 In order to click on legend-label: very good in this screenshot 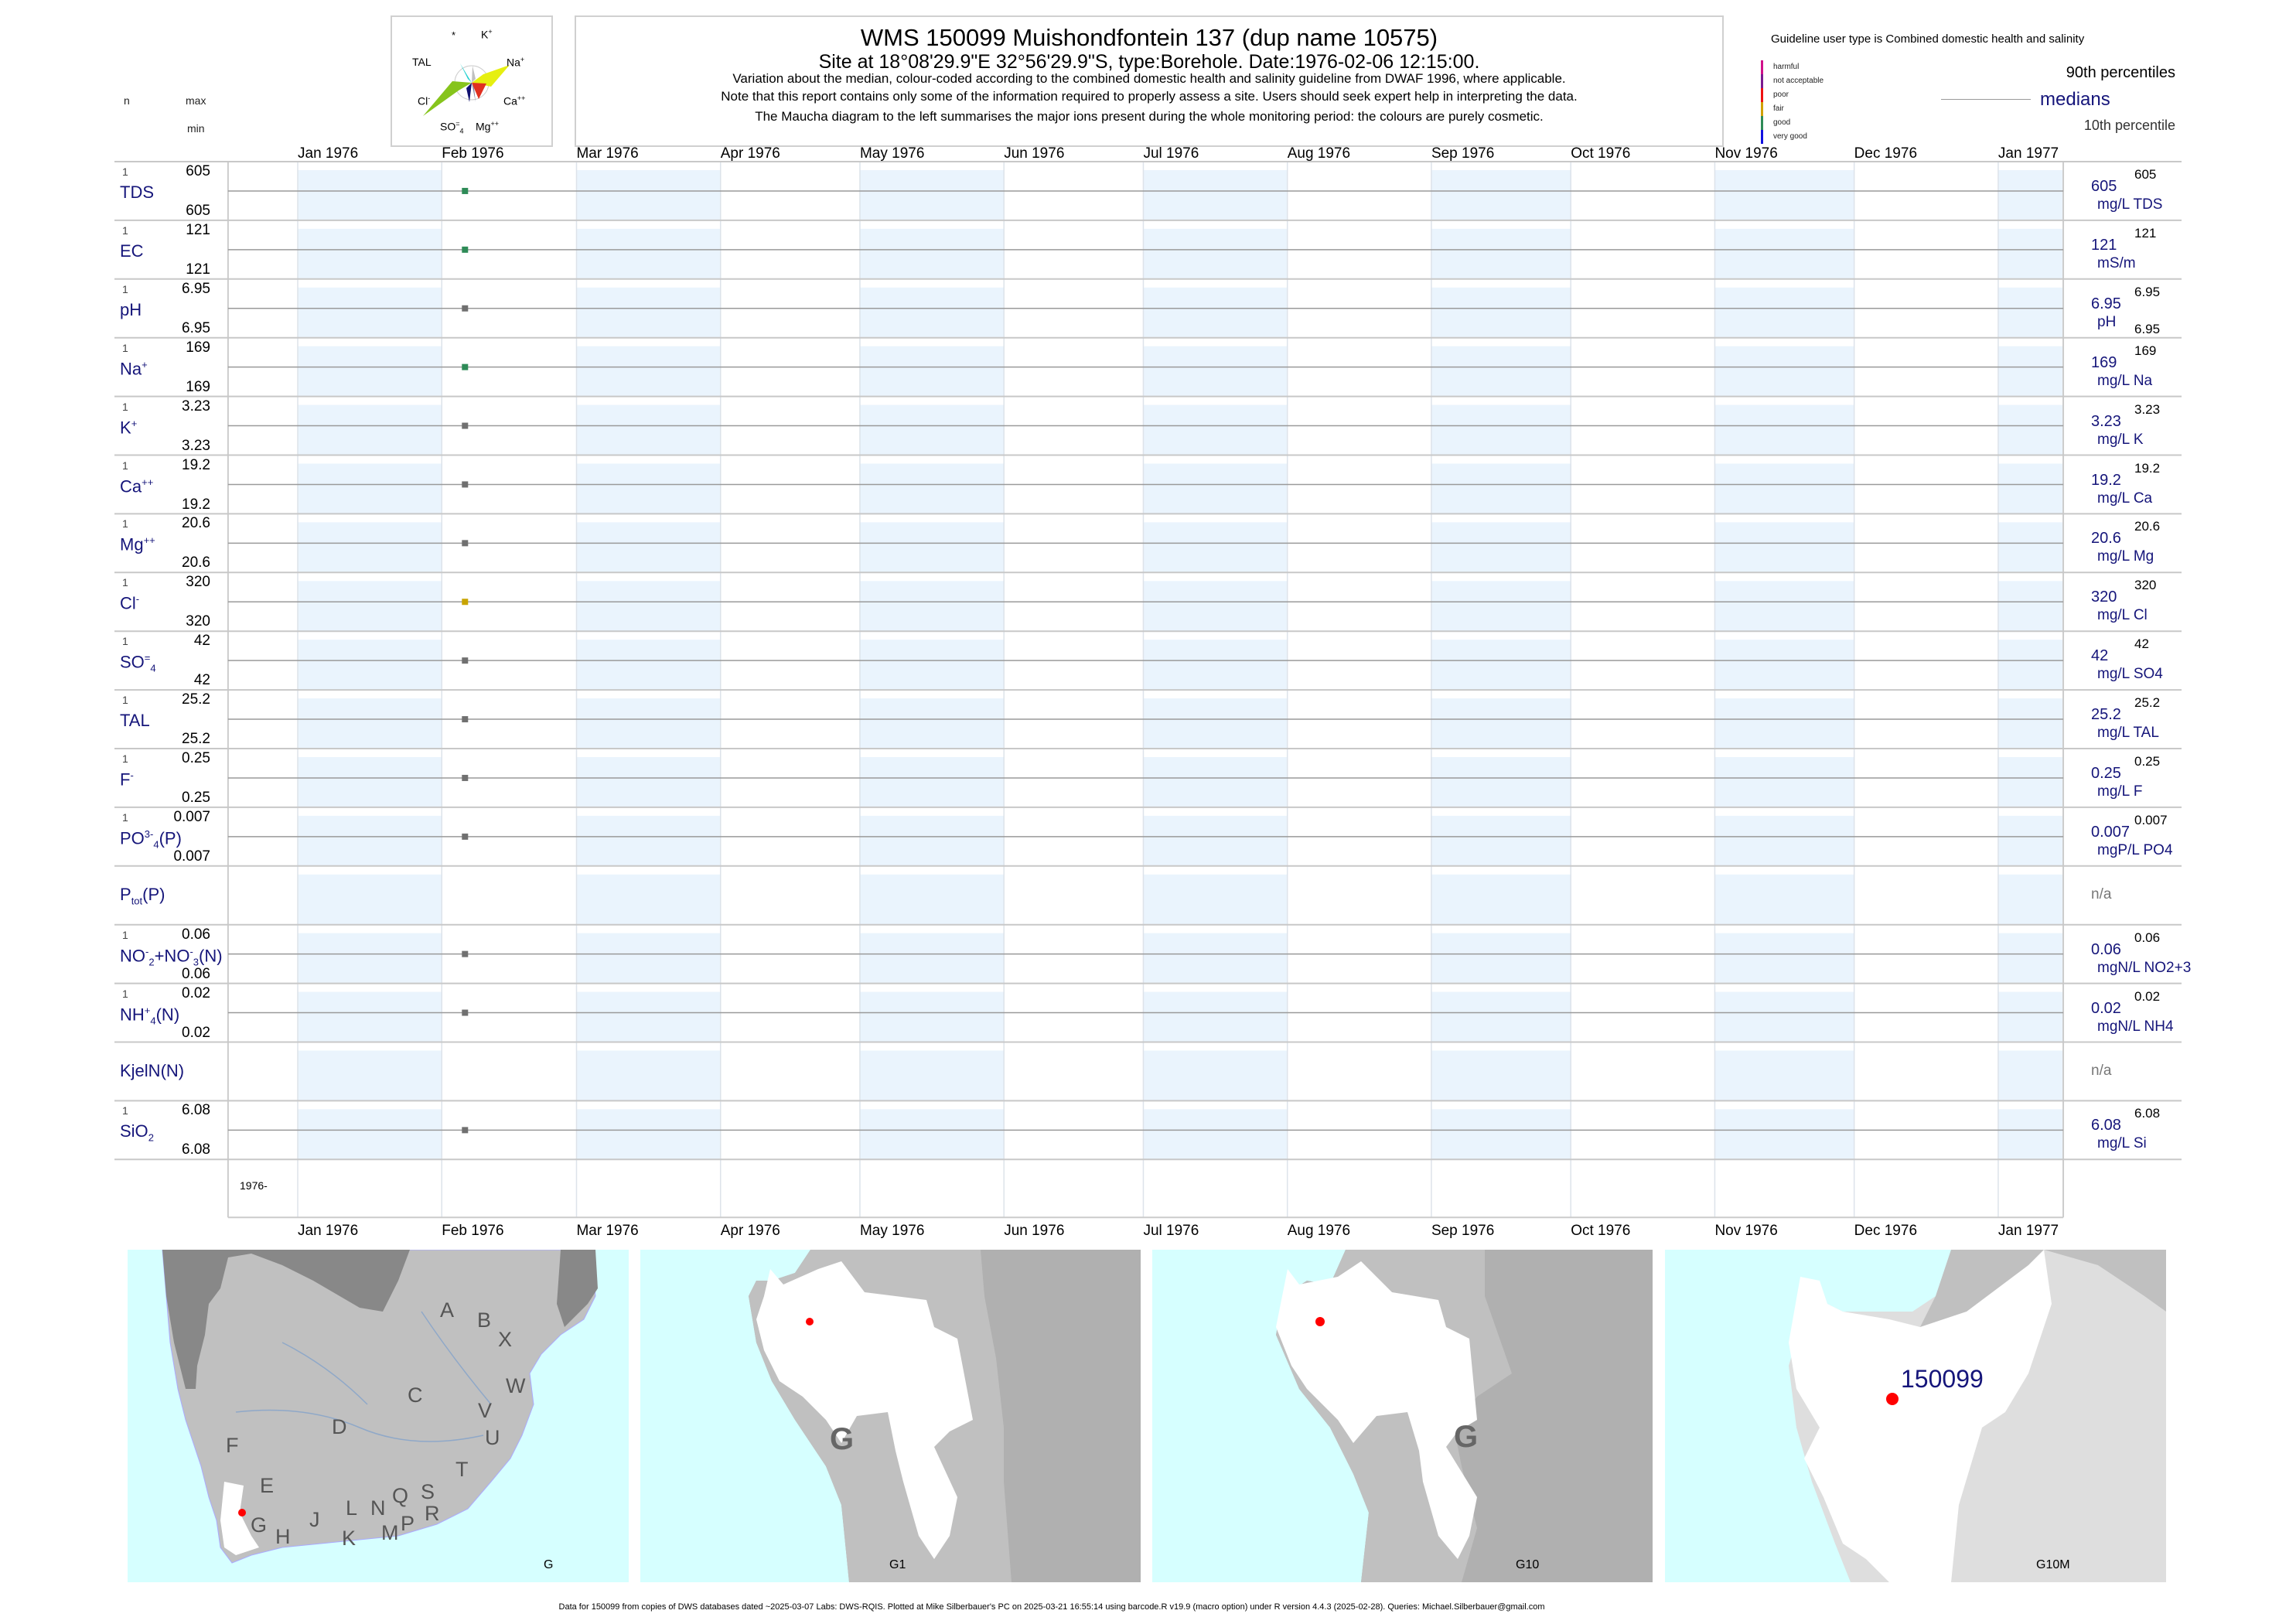, I will do `click(1790, 136)`.